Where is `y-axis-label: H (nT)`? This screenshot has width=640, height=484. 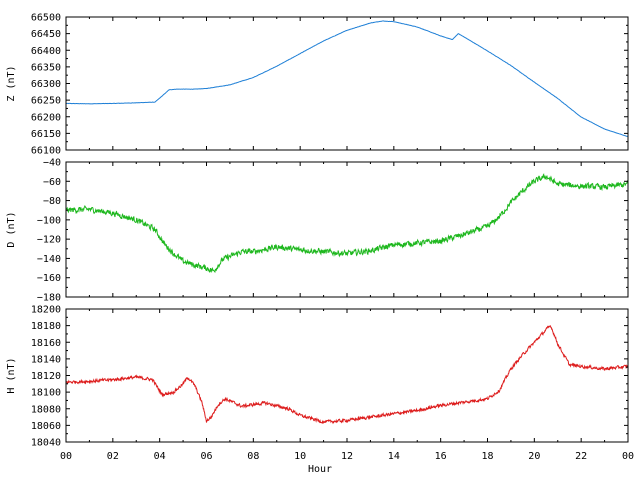 y-axis-label: H (nT) is located at coordinates (11, 375).